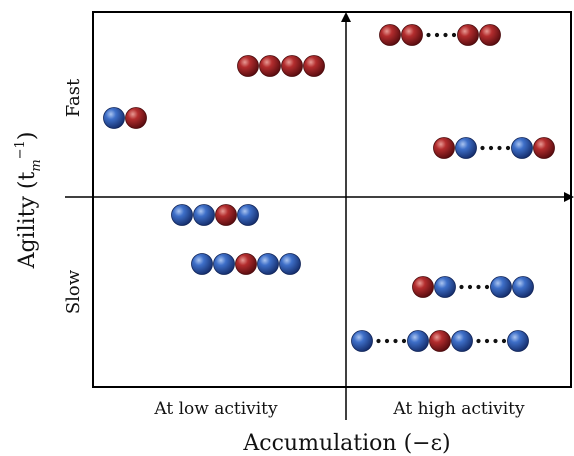 Image resolution: width=574 pixels, height=456 pixels. Describe the element at coordinates (73, 291) in the screenshot. I see `slow-label: Slow` at that location.